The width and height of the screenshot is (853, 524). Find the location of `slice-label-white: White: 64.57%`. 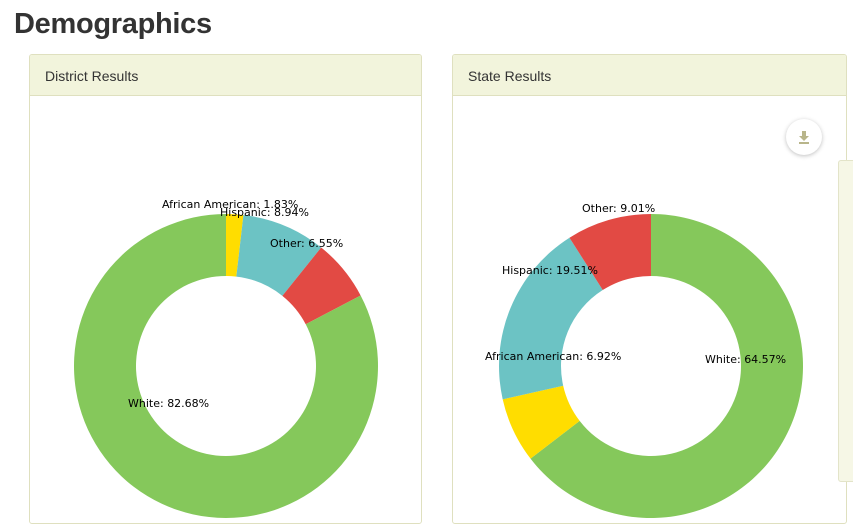

slice-label-white: White: 64.57% is located at coordinates (745, 359).